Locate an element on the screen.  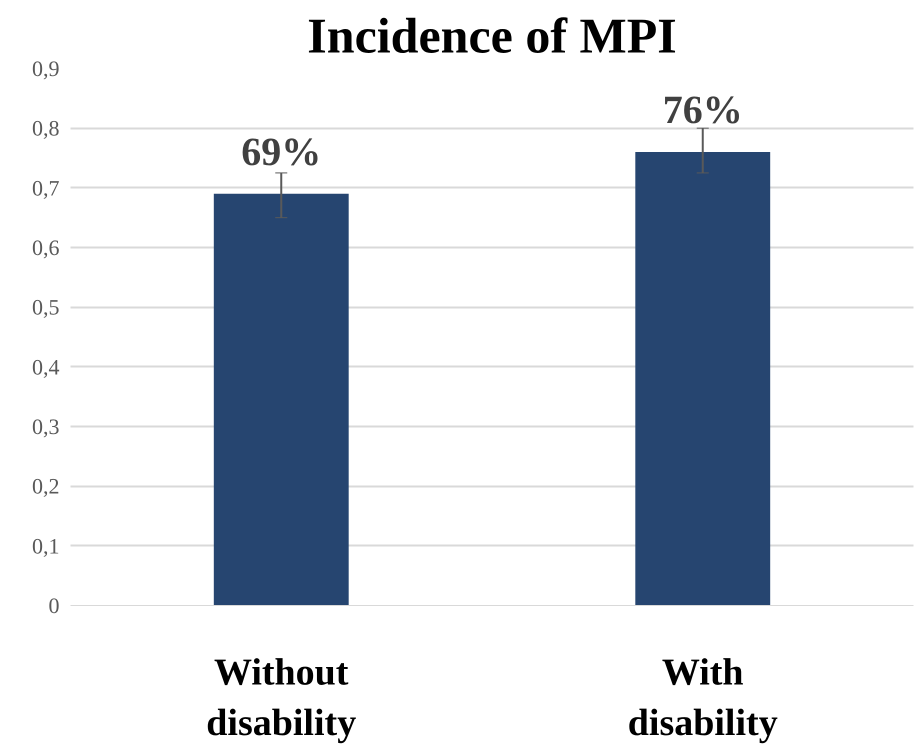
y-tick-label: 0,7 is located at coordinates (46, 187).